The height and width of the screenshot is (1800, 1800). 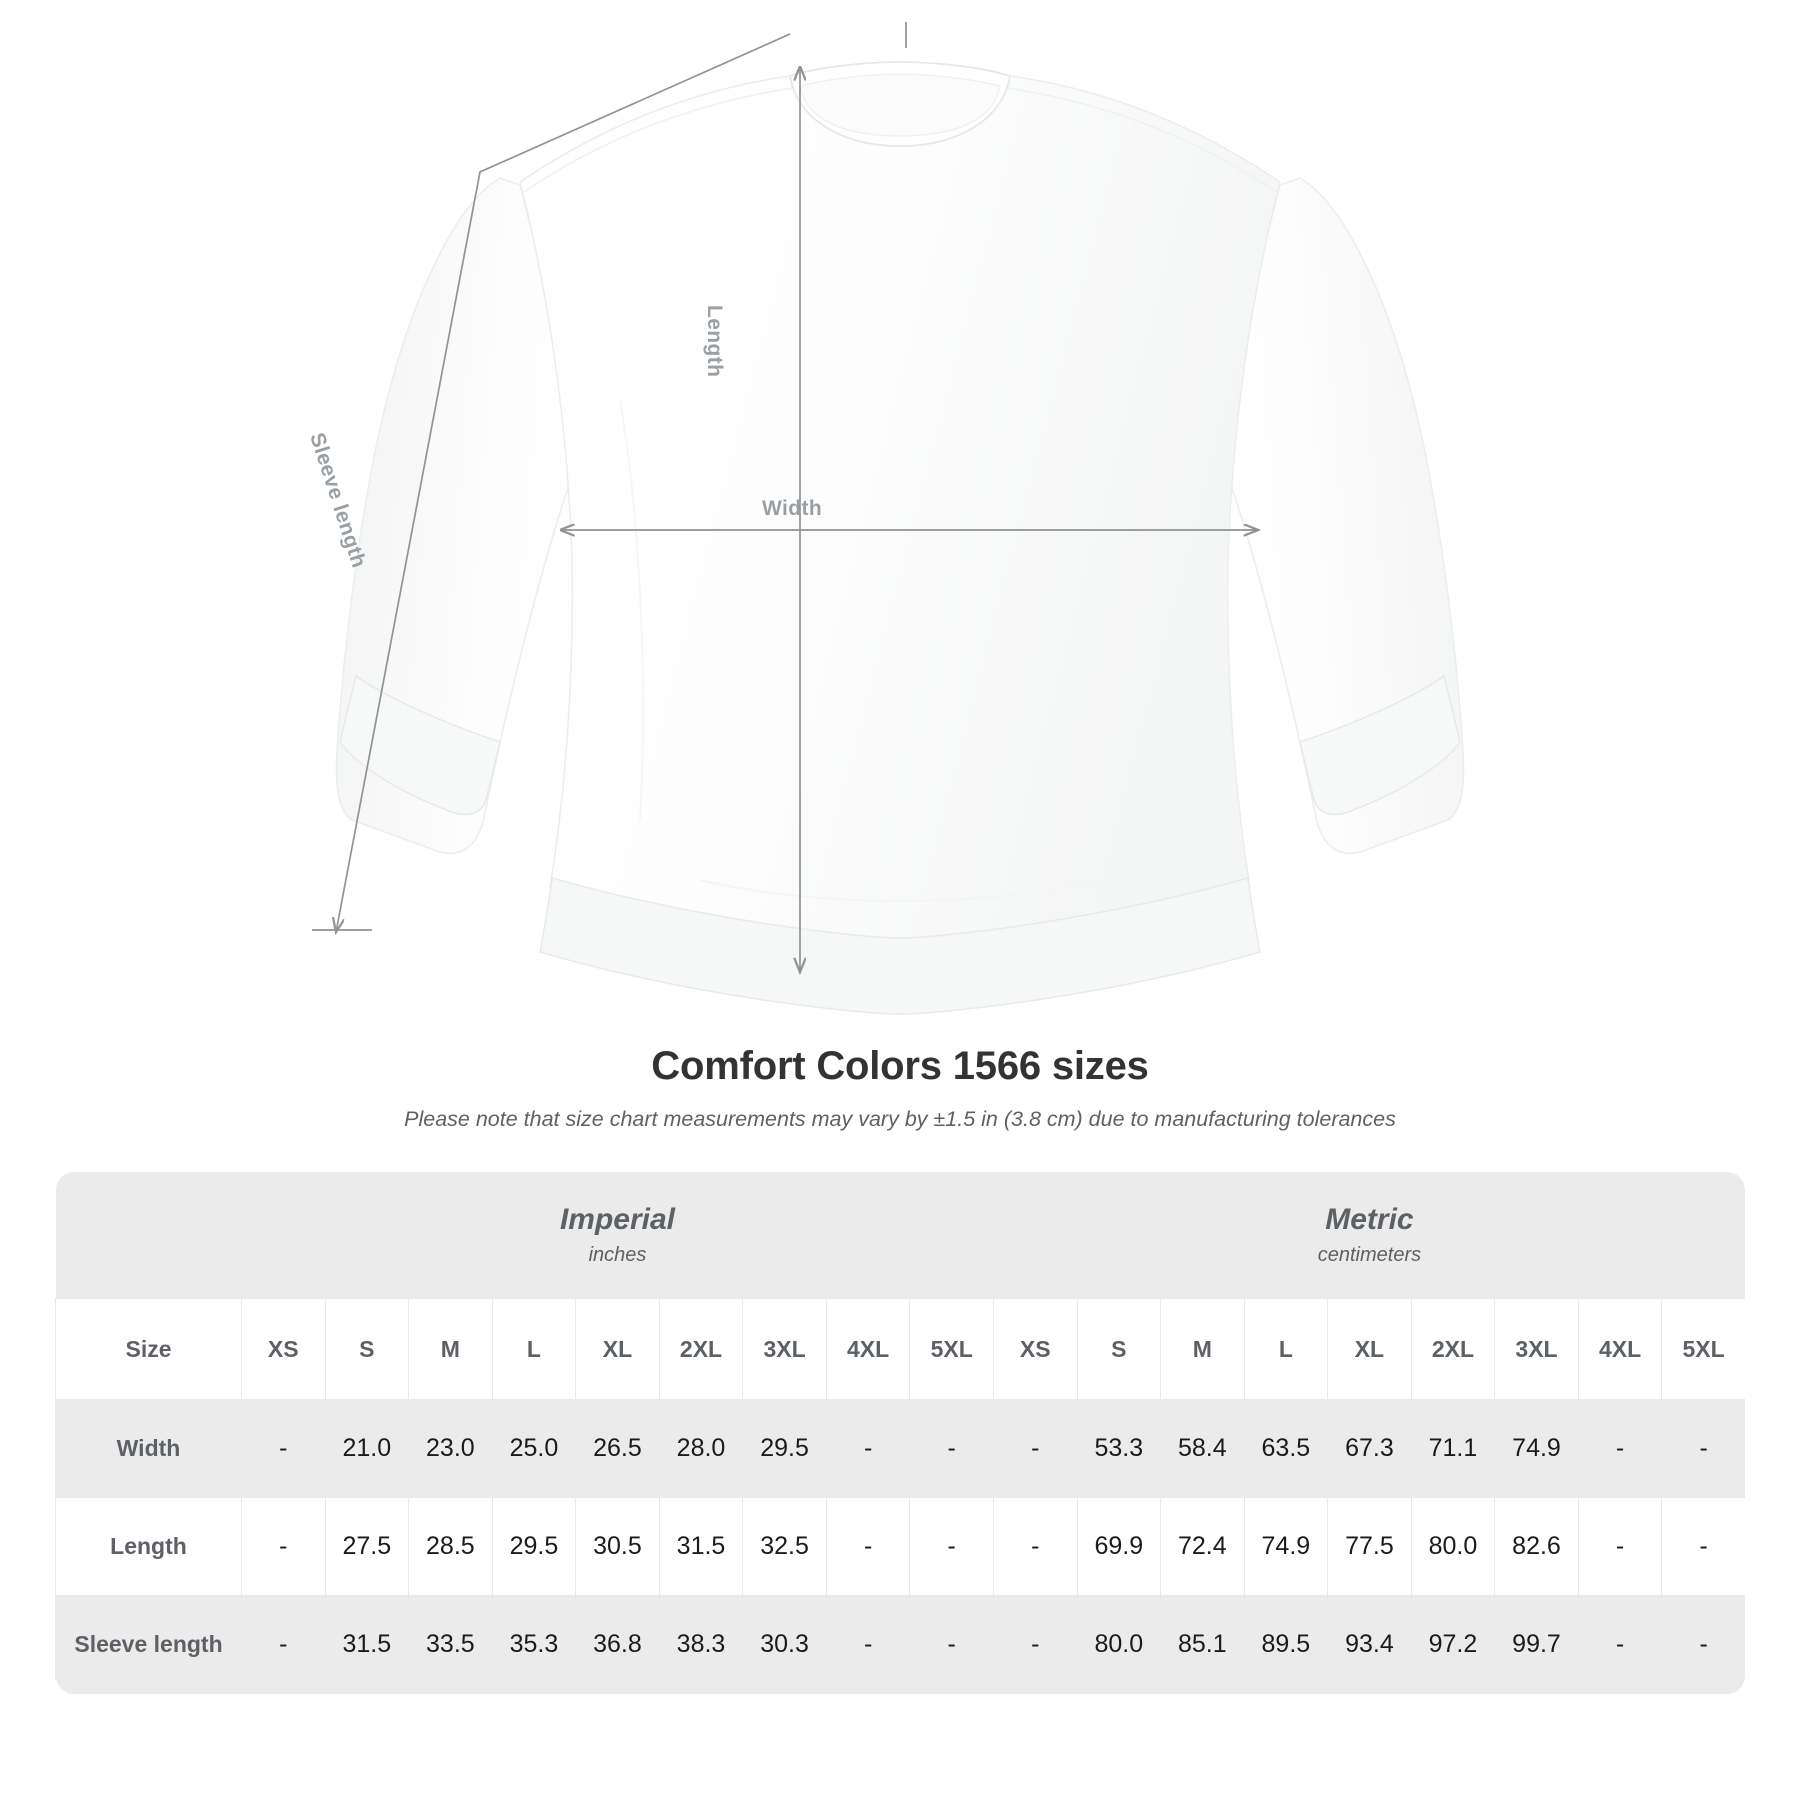 I want to click on cell-imperial-l: 35.3, so click(x=534, y=1644).